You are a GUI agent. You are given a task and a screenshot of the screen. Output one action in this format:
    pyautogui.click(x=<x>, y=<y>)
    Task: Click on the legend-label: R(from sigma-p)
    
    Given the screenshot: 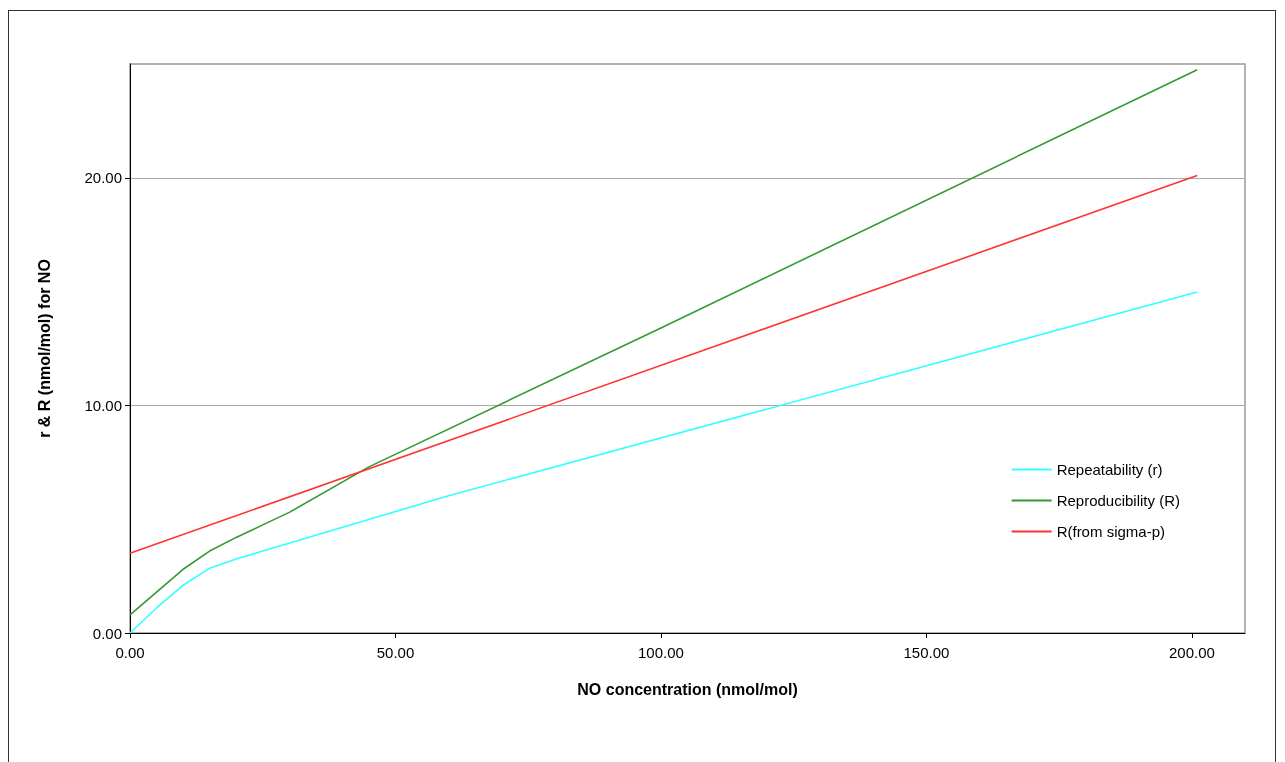 What is the action you would take?
    pyautogui.click(x=1110, y=531)
    